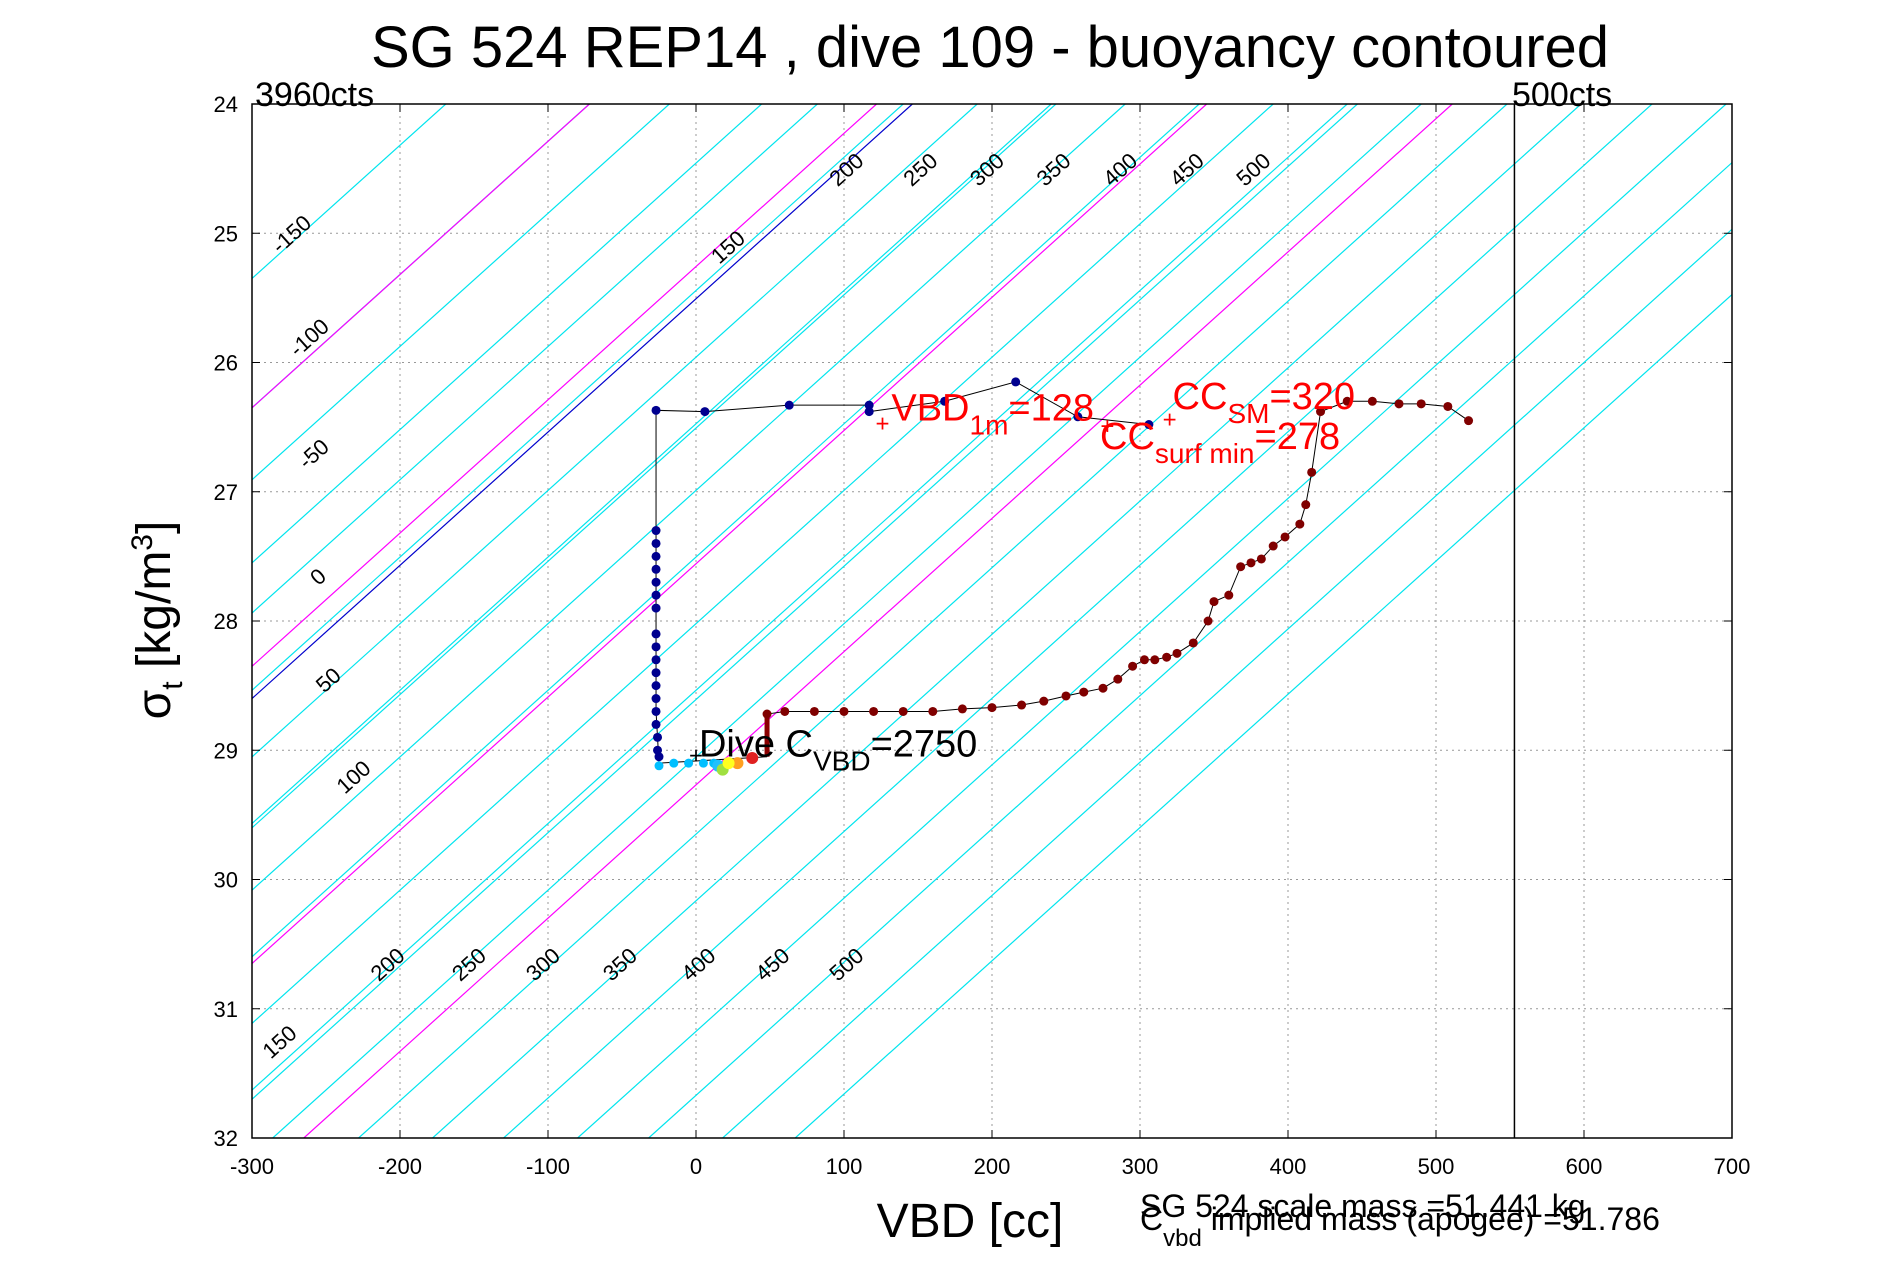 This screenshot has width=1891, height=1262. Describe the element at coordinates (1436, 1166) in the screenshot. I see `x-tick-label-8: 500` at that location.